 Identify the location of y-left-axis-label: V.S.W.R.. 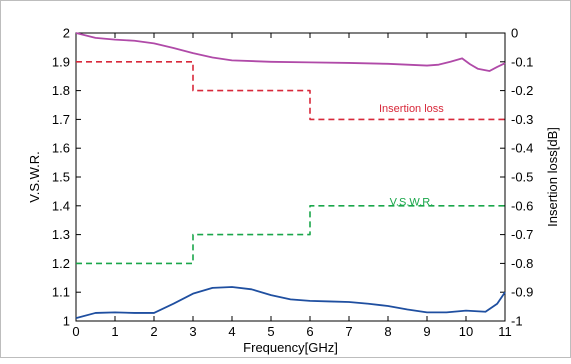
(34, 177).